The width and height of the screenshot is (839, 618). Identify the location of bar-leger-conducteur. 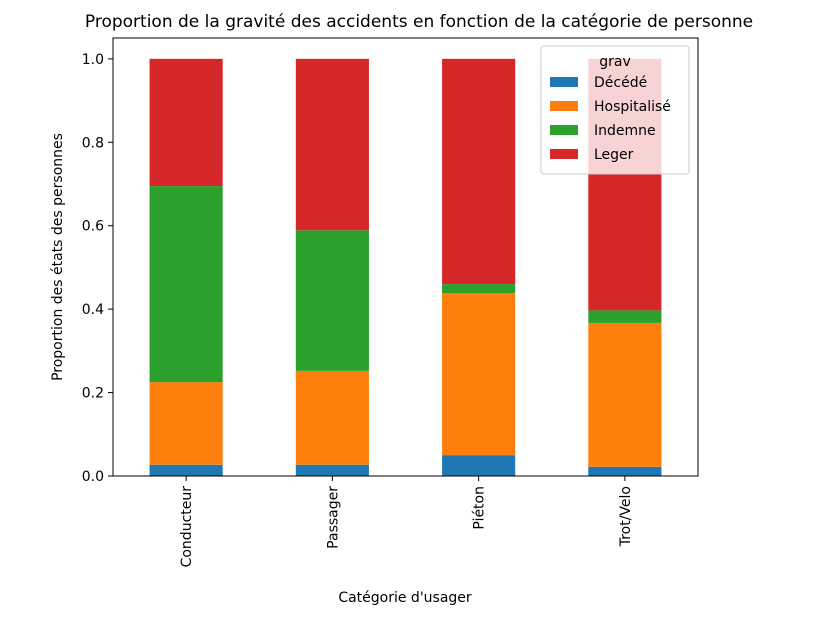
(186, 122).